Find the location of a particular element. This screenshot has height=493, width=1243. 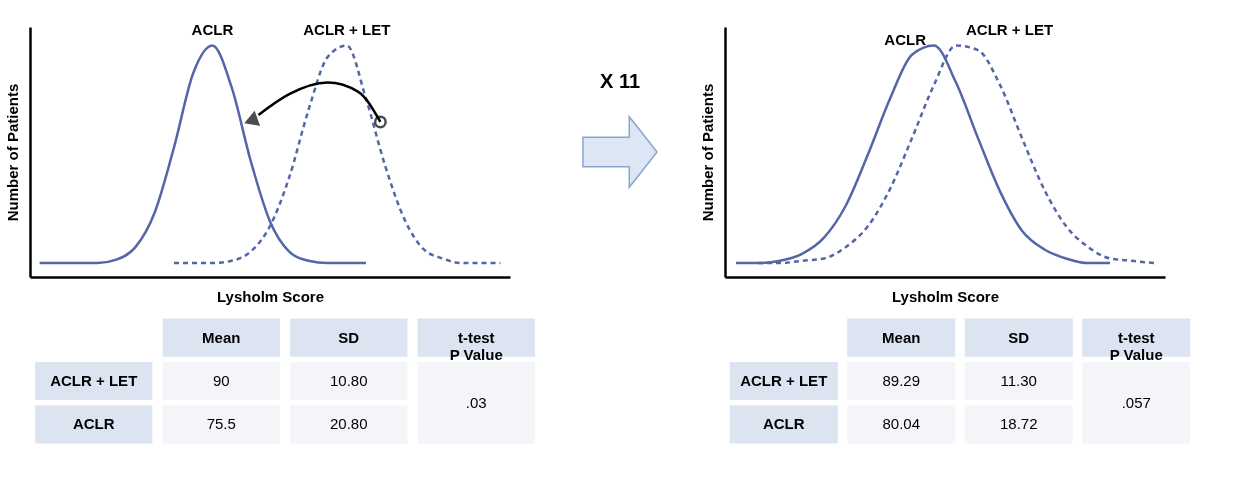

text: 89.29 is located at coordinates (901, 380).